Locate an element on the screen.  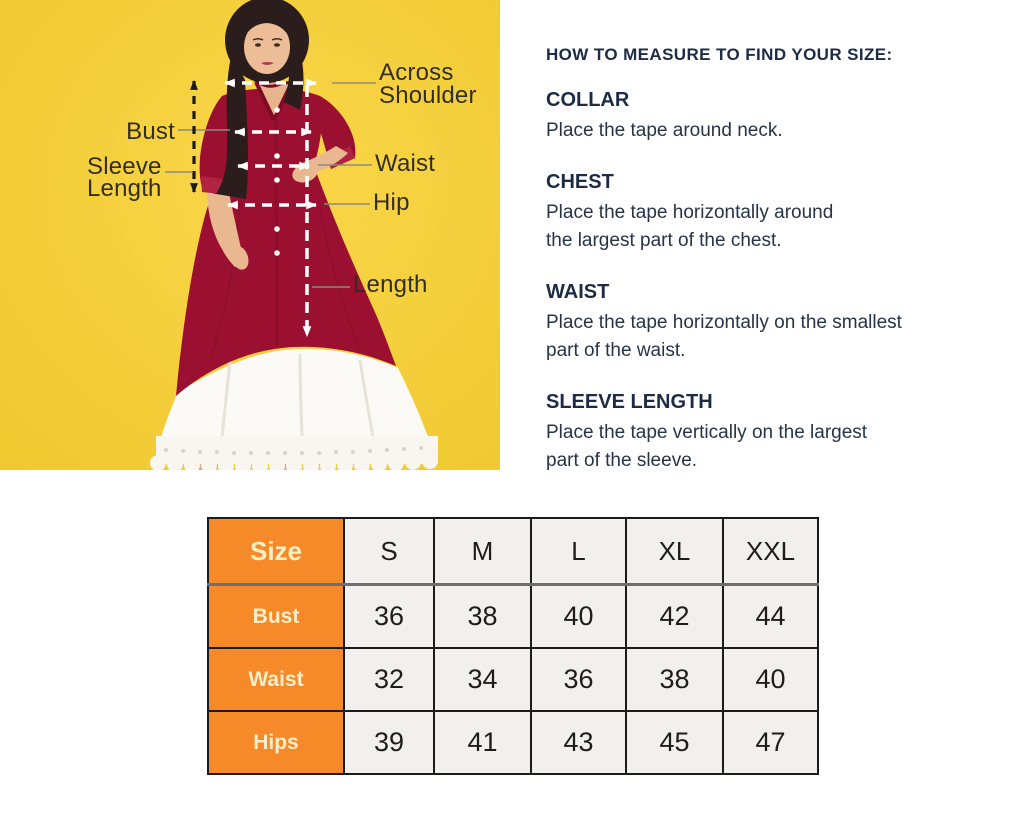
column-header-m: M is located at coordinates (482, 551).